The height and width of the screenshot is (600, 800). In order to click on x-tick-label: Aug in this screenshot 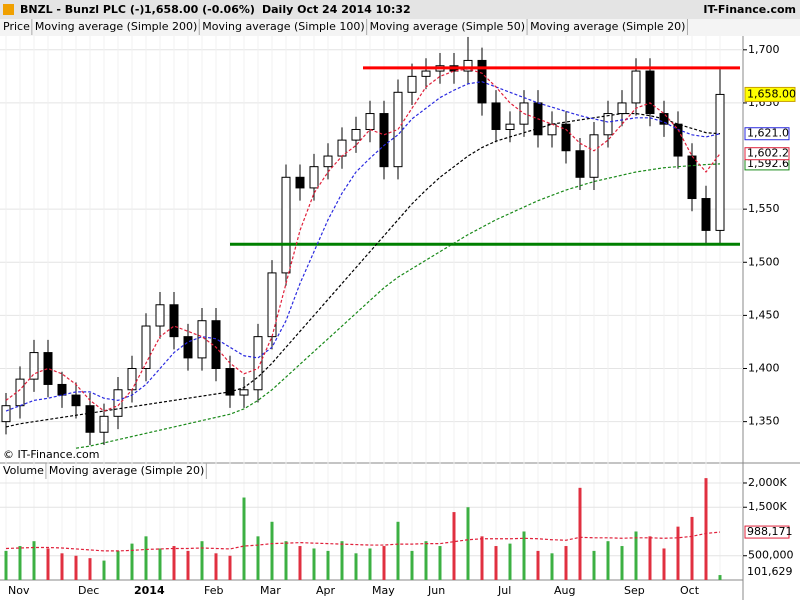, I will do `click(564, 590)`.